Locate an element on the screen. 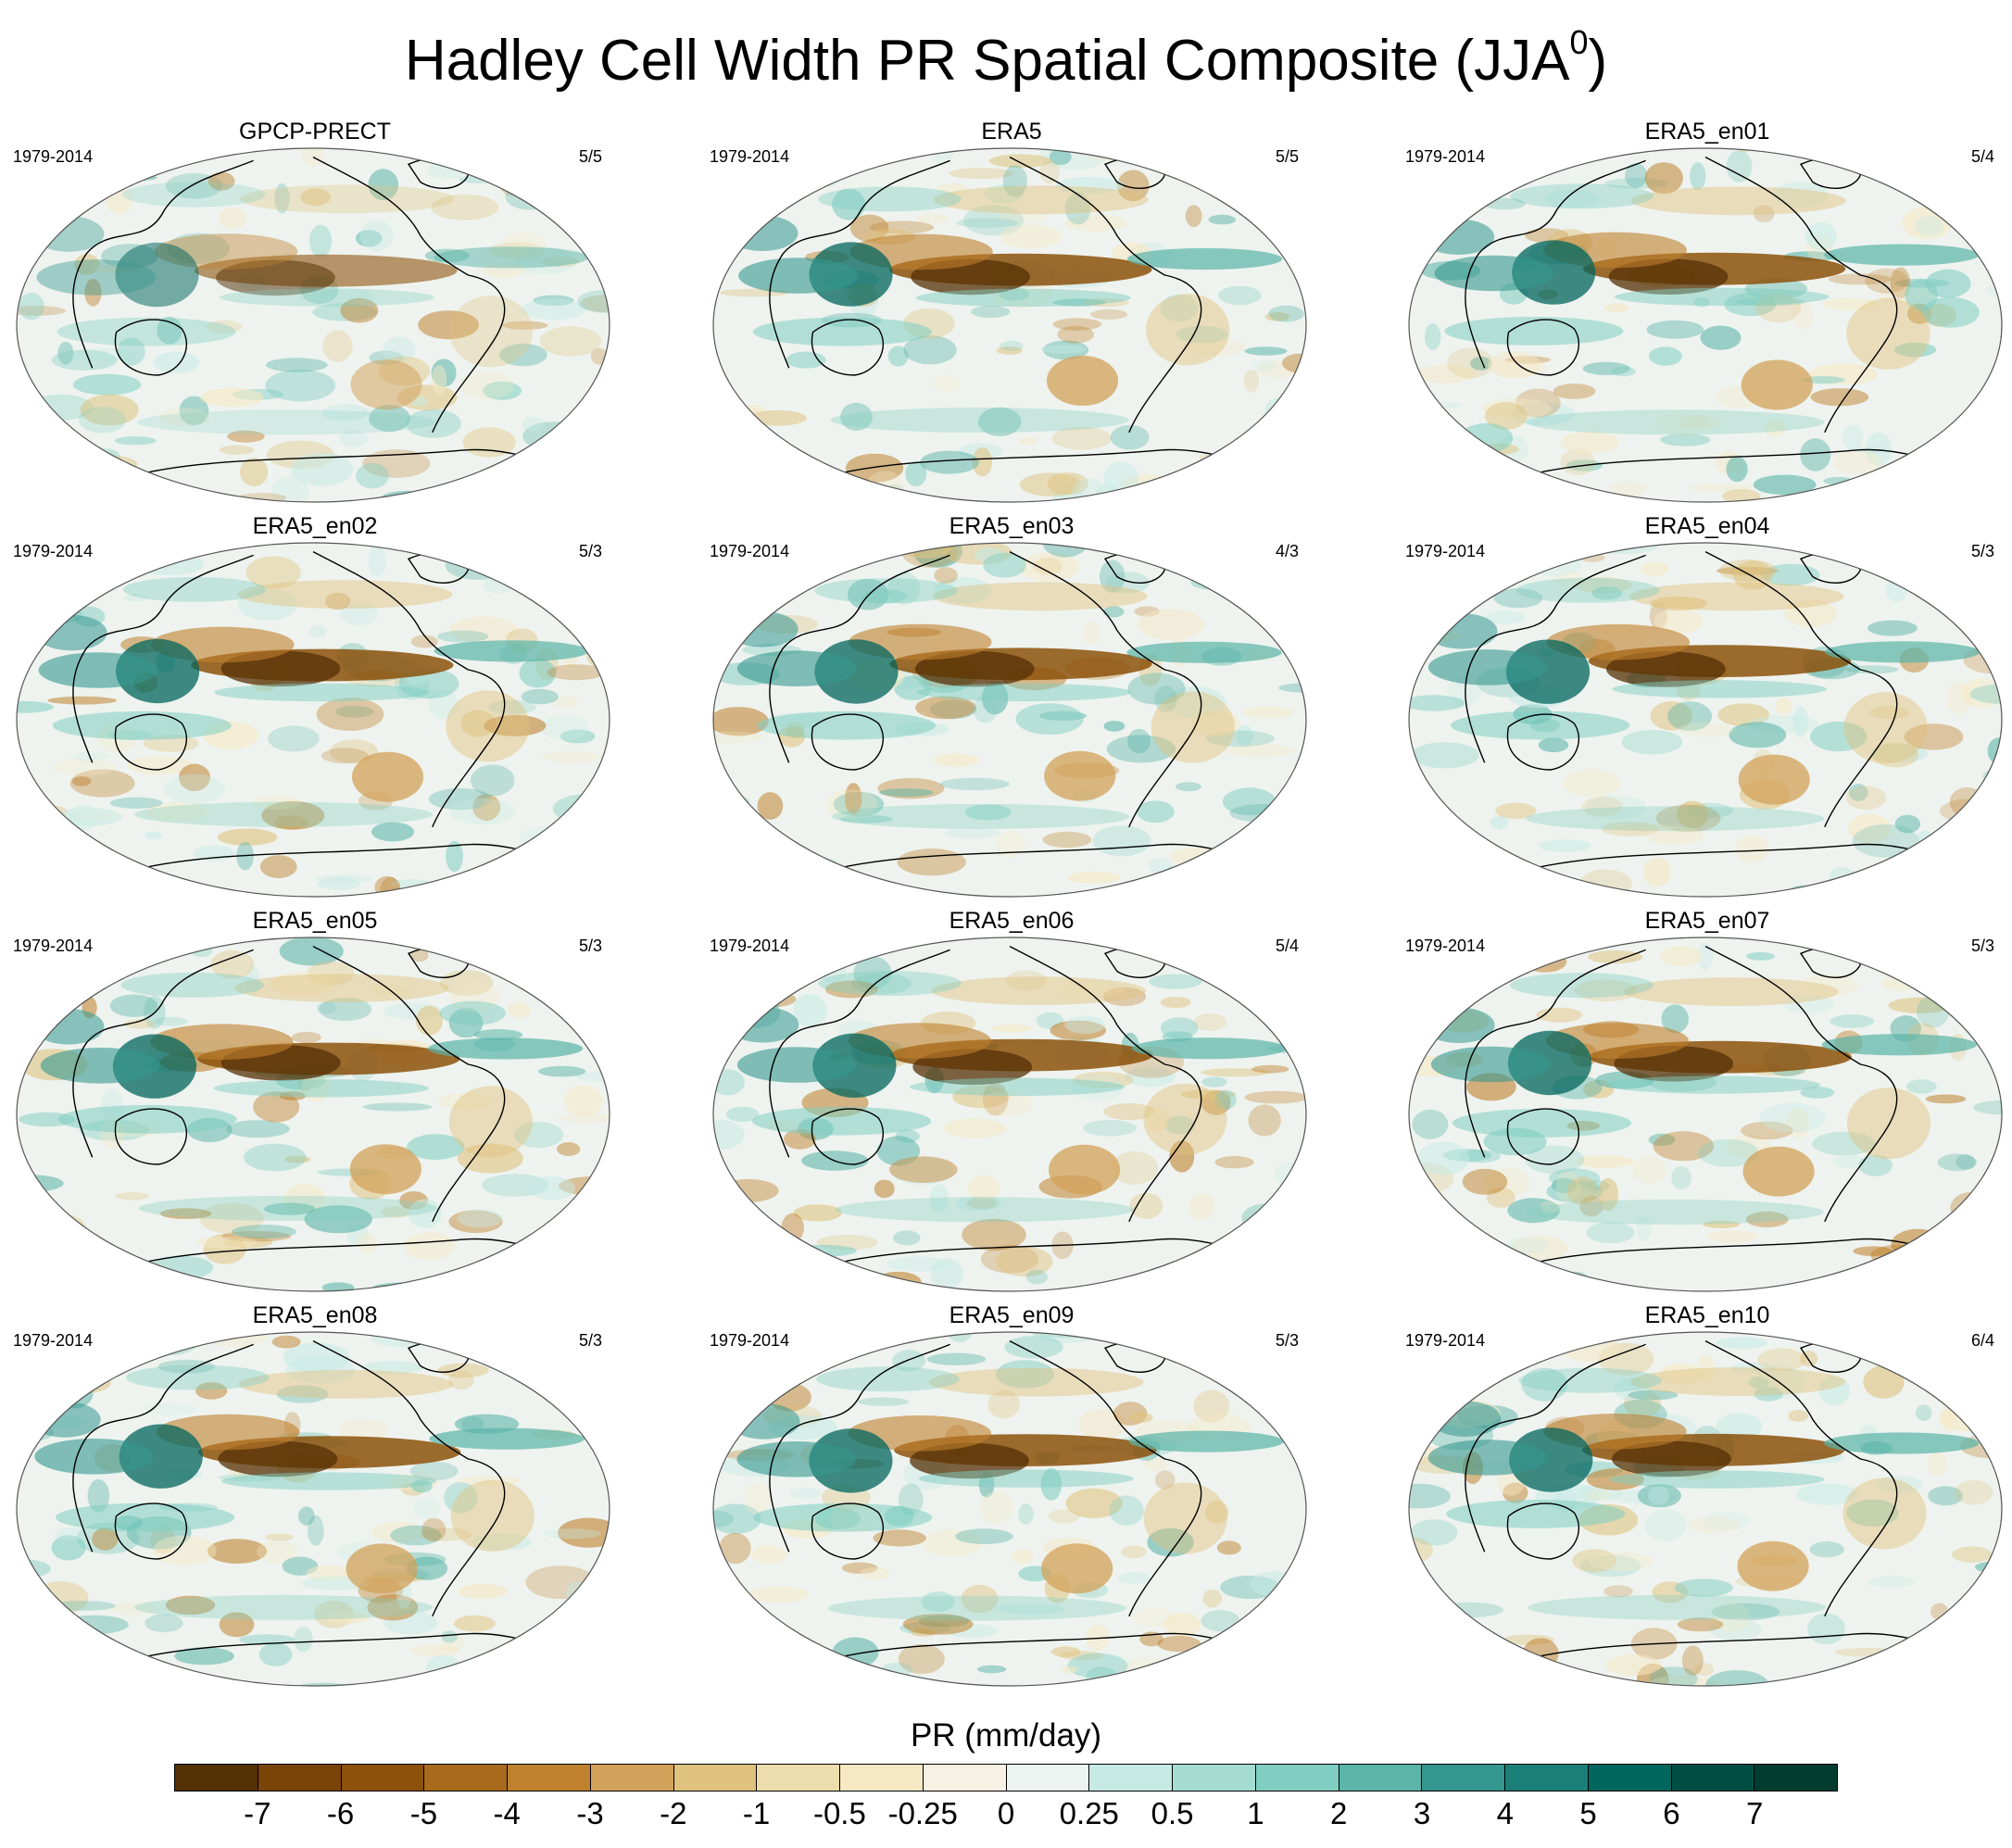 The width and height of the screenshot is (2012, 1848). map-panel: ERA5 1979-2014 5/5 is located at coordinates (1012, 313).